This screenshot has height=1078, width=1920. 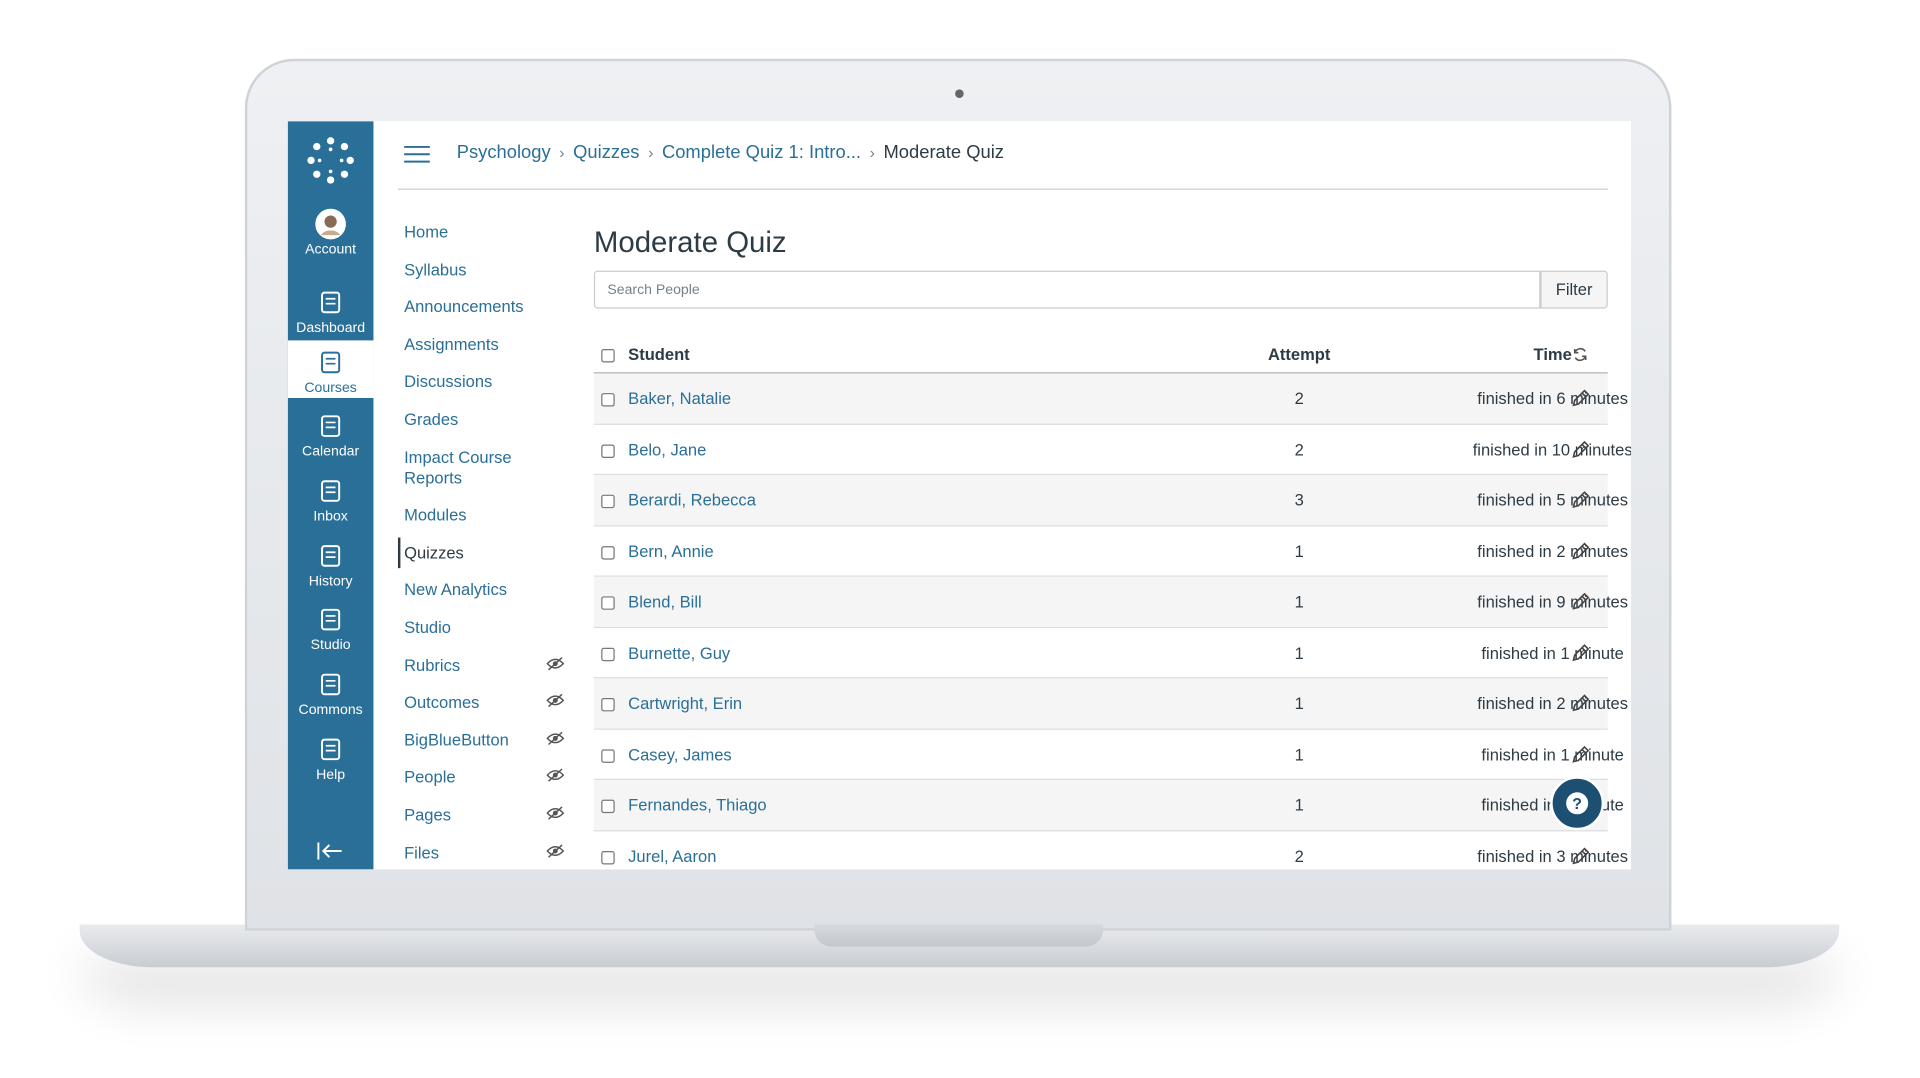 What do you see at coordinates (468, 475) in the screenshot?
I see `course-nav-item: Impact Course Reports` at bounding box center [468, 475].